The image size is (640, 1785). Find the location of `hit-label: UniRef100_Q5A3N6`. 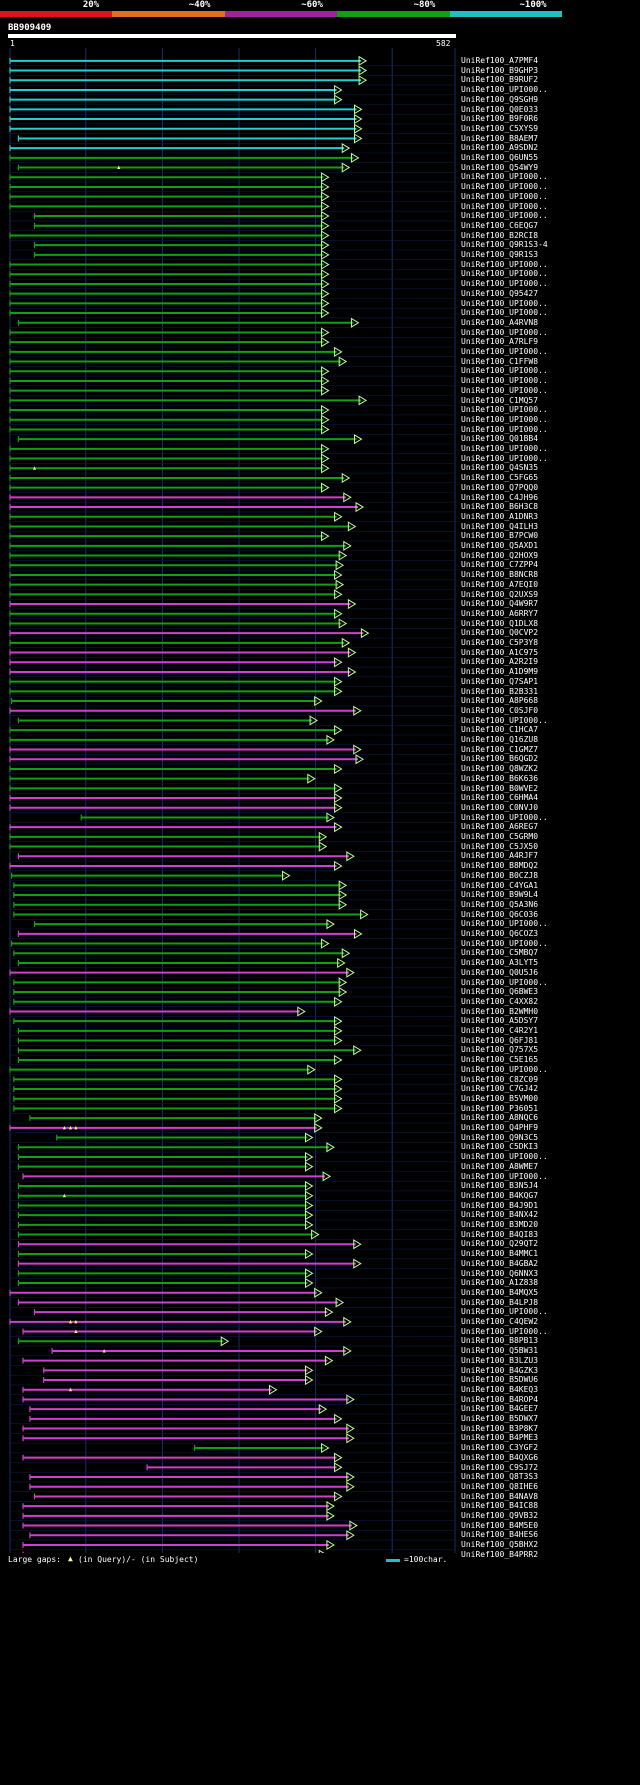

hit-label: UniRef100_Q5A3N6 is located at coordinates (500, 904).